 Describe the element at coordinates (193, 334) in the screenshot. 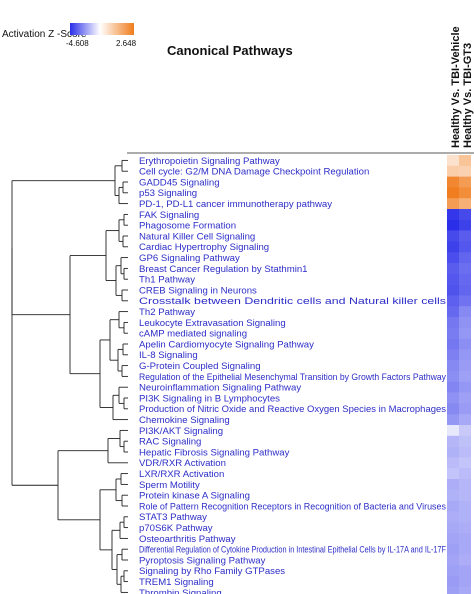

I see `row-label: cAMP mediated signaling` at that location.